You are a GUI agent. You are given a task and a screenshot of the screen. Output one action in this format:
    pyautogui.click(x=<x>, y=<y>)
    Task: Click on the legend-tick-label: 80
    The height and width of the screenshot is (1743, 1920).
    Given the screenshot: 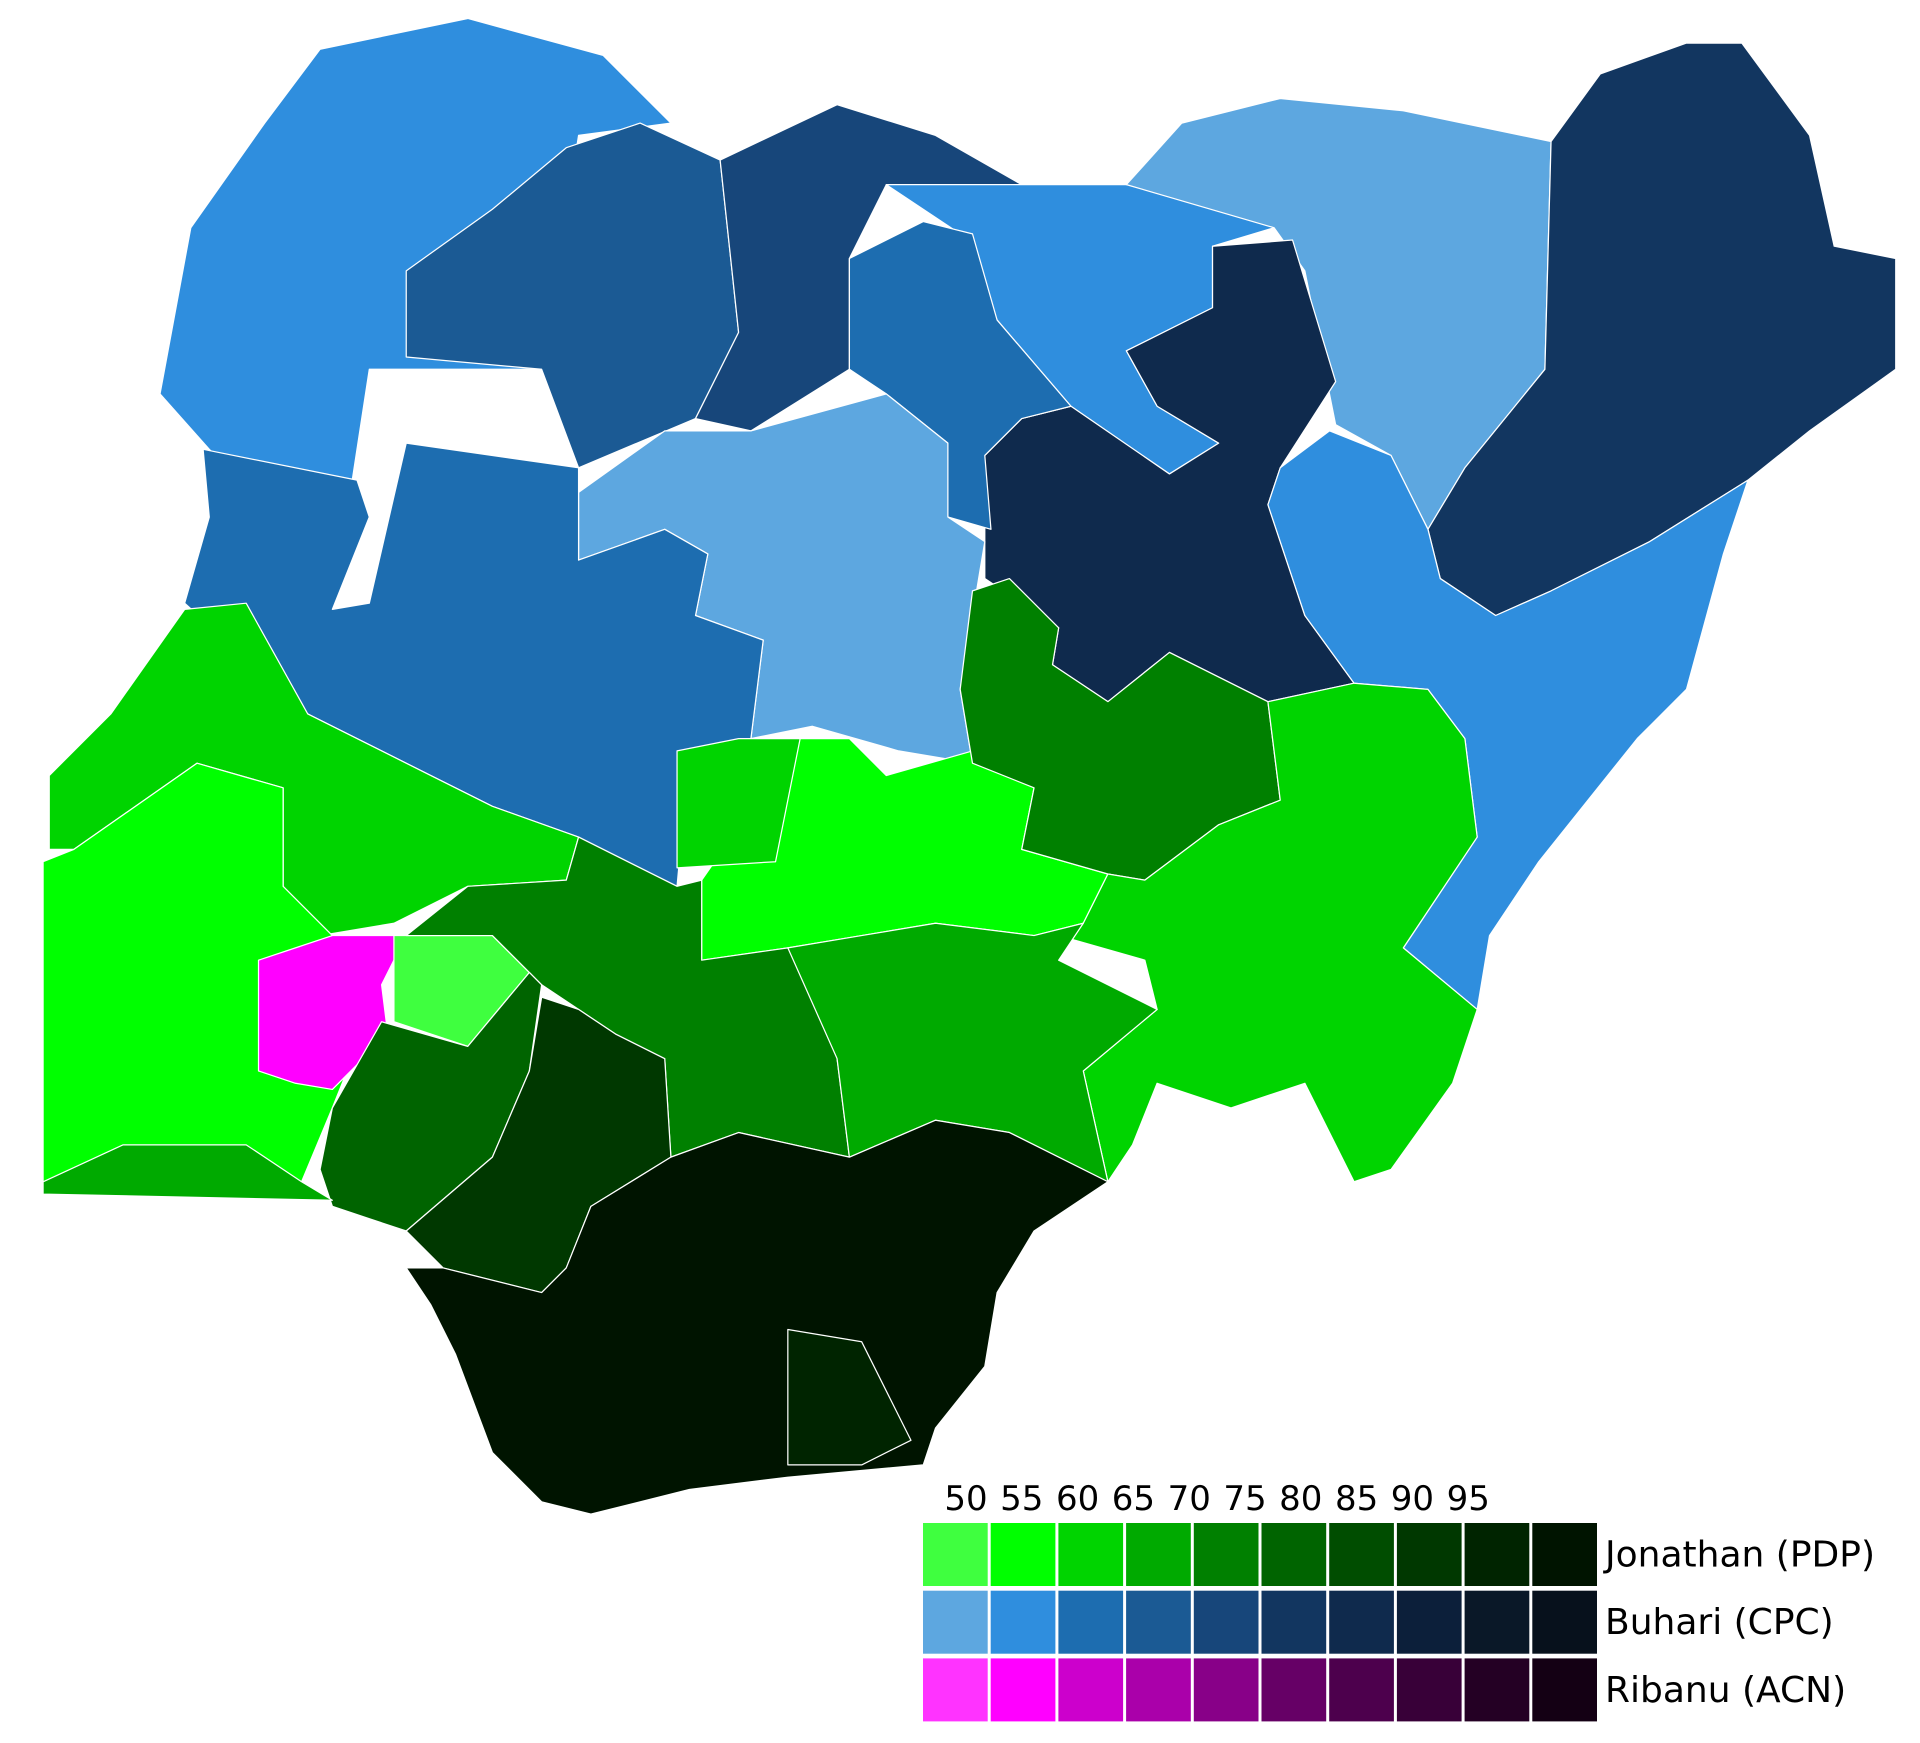 What is the action you would take?
    pyautogui.click(x=1300, y=1499)
    